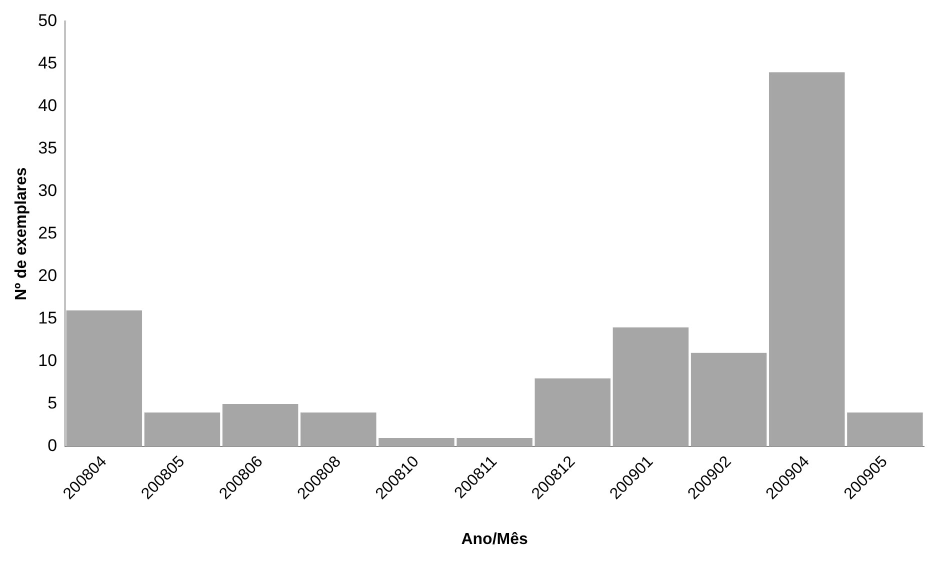 The image size is (937, 561). Describe the element at coordinates (48, 318) in the screenshot. I see `y-tick-label: 15` at that location.